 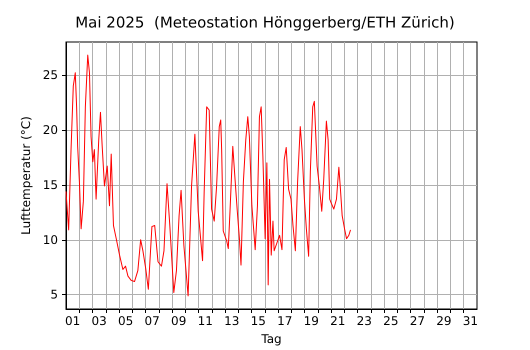 I want to click on x-axis-title: Tag, so click(x=271, y=339).